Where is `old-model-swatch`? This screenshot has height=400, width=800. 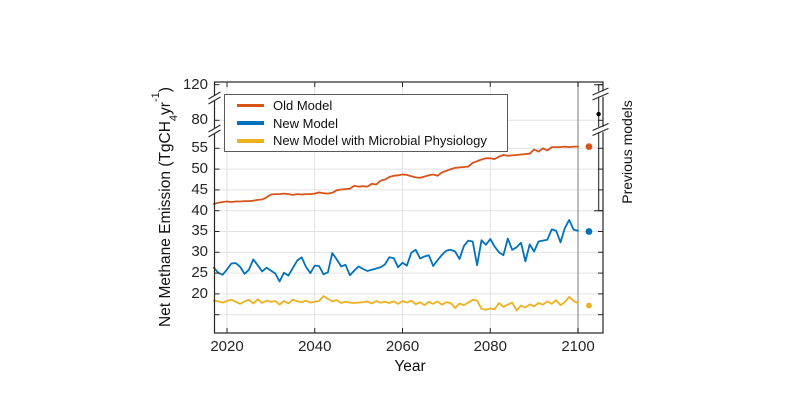 old-model-swatch is located at coordinates (250, 105).